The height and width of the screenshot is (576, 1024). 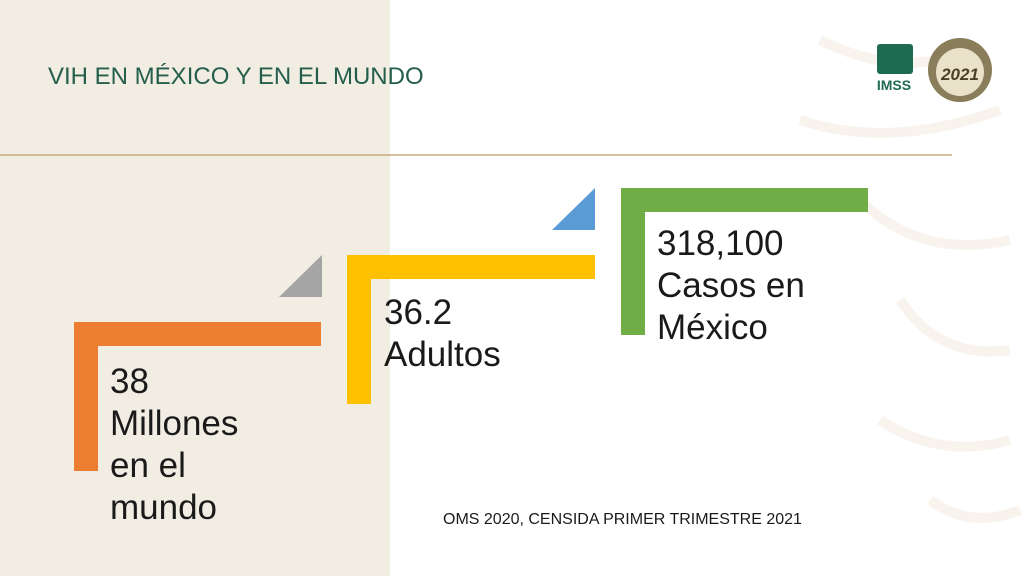 I want to click on step-line: Casos en, so click(x=731, y=285).